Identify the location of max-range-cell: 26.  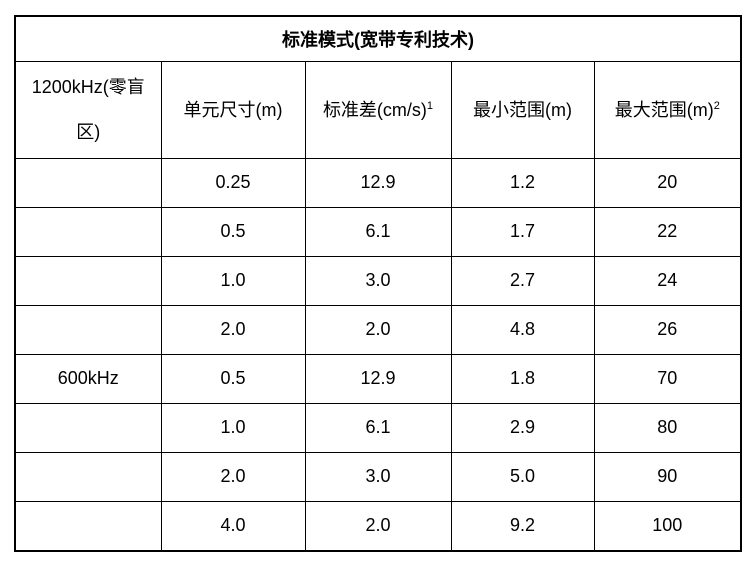
(667, 330).